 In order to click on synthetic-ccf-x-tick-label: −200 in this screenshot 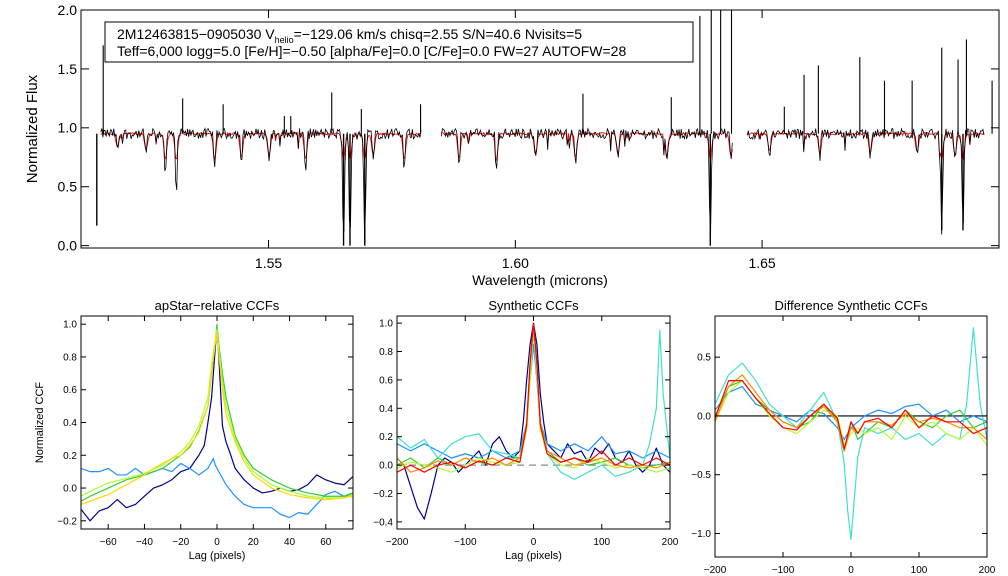, I will do `click(397, 542)`.